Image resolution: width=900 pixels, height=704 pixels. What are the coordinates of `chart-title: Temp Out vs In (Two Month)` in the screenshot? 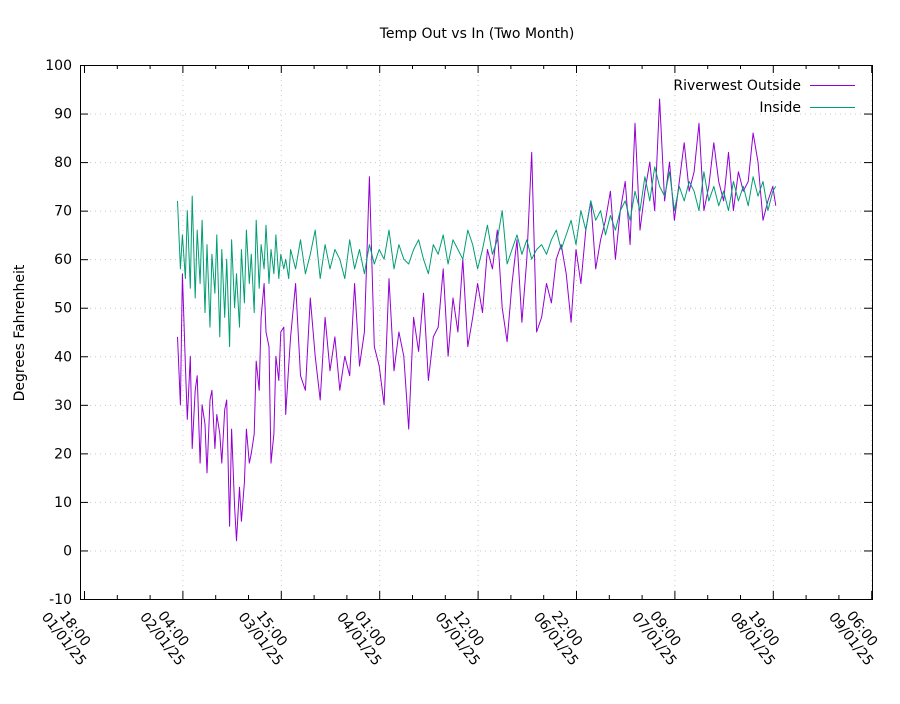 It's located at (477, 34).